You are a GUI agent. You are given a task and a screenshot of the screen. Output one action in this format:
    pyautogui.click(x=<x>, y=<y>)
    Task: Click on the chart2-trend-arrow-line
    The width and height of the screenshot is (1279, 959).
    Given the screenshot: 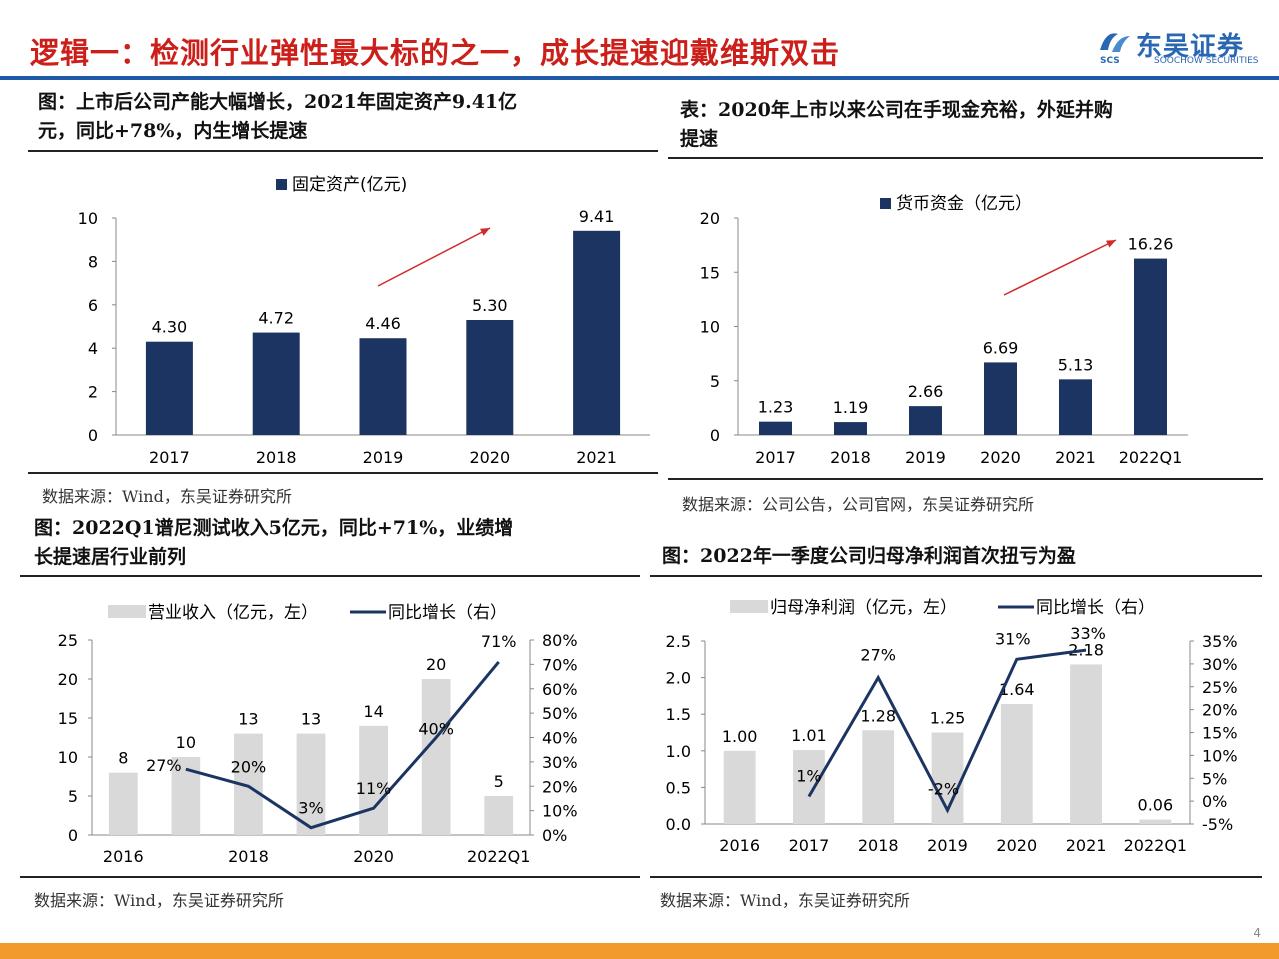 What is the action you would take?
    pyautogui.click(x=1060, y=267)
    